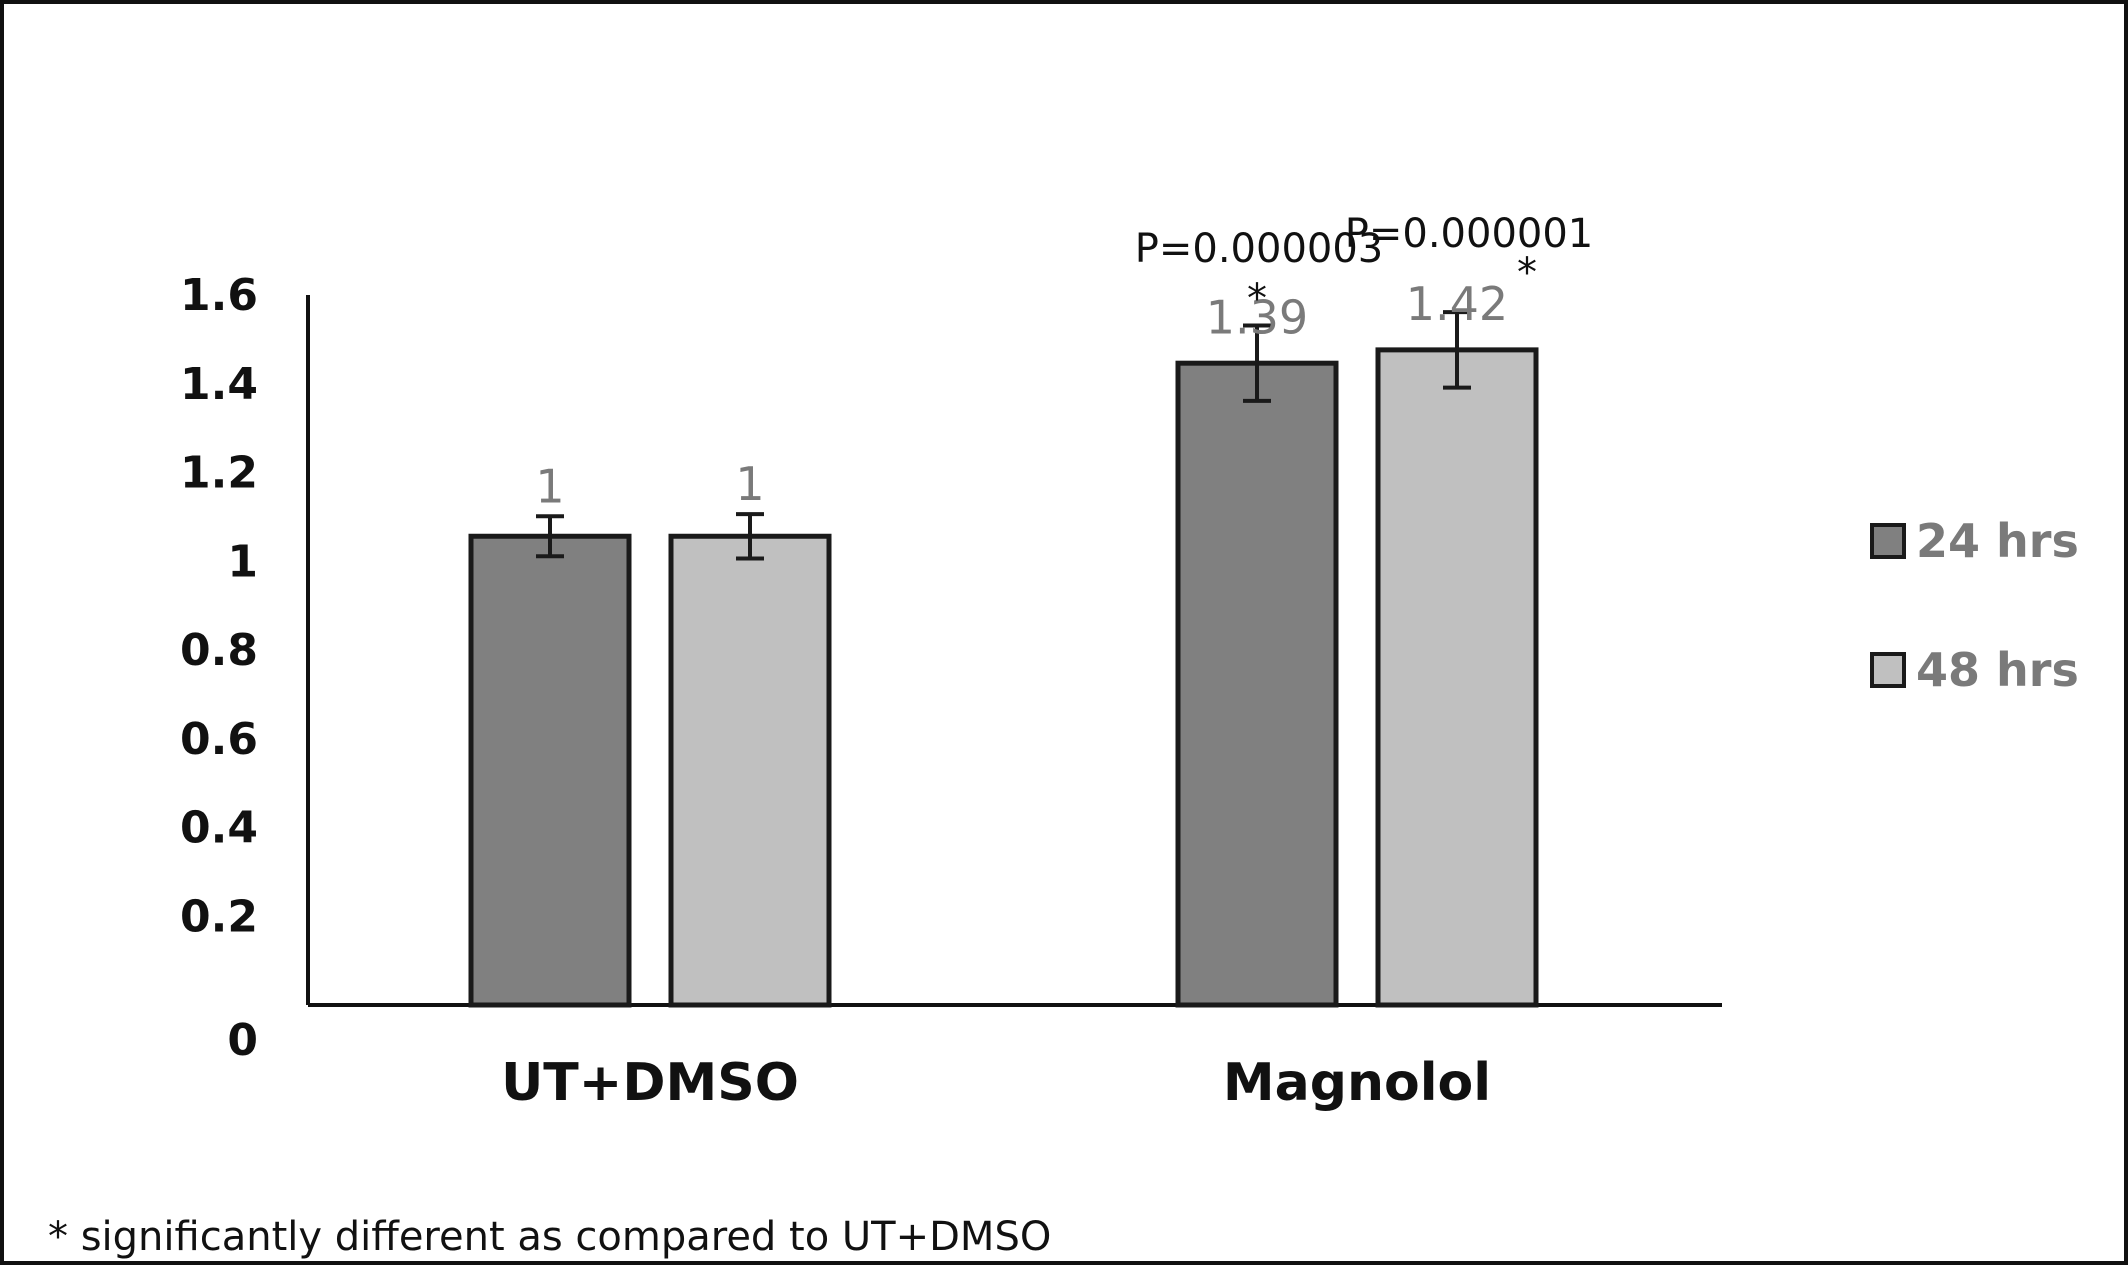 This screenshot has height=1265, width=2128. Describe the element at coordinates (219, 916) in the screenshot. I see `y-tick-label: 0.2` at that location.